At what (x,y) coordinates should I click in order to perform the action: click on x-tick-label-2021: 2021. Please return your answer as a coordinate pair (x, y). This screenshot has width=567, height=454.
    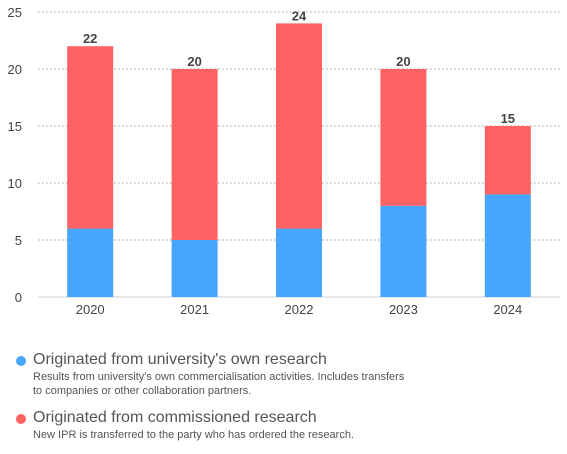
    Looking at the image, I should click on (194, 309).